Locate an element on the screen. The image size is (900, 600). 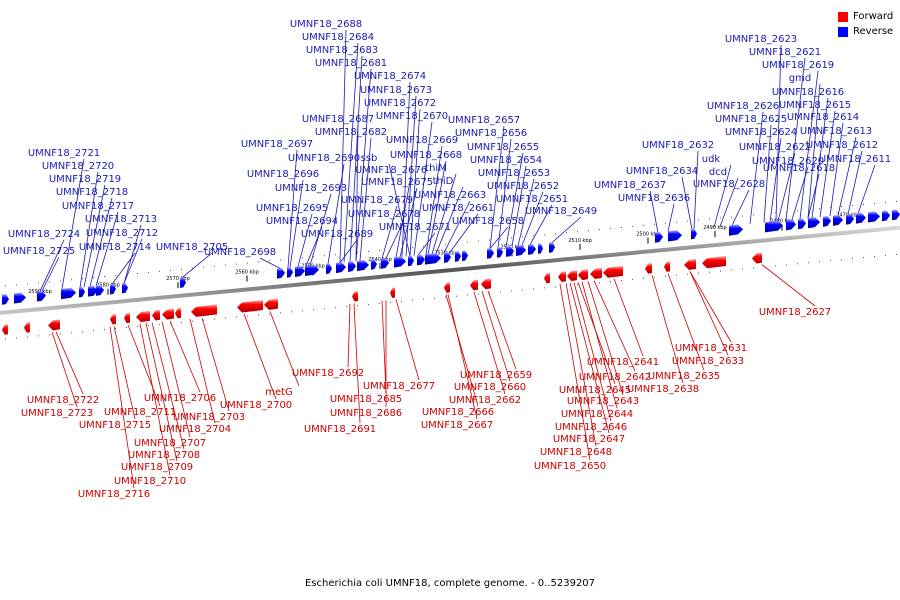
tick-label: 2540 kbp is located at coordinates (380, 260).